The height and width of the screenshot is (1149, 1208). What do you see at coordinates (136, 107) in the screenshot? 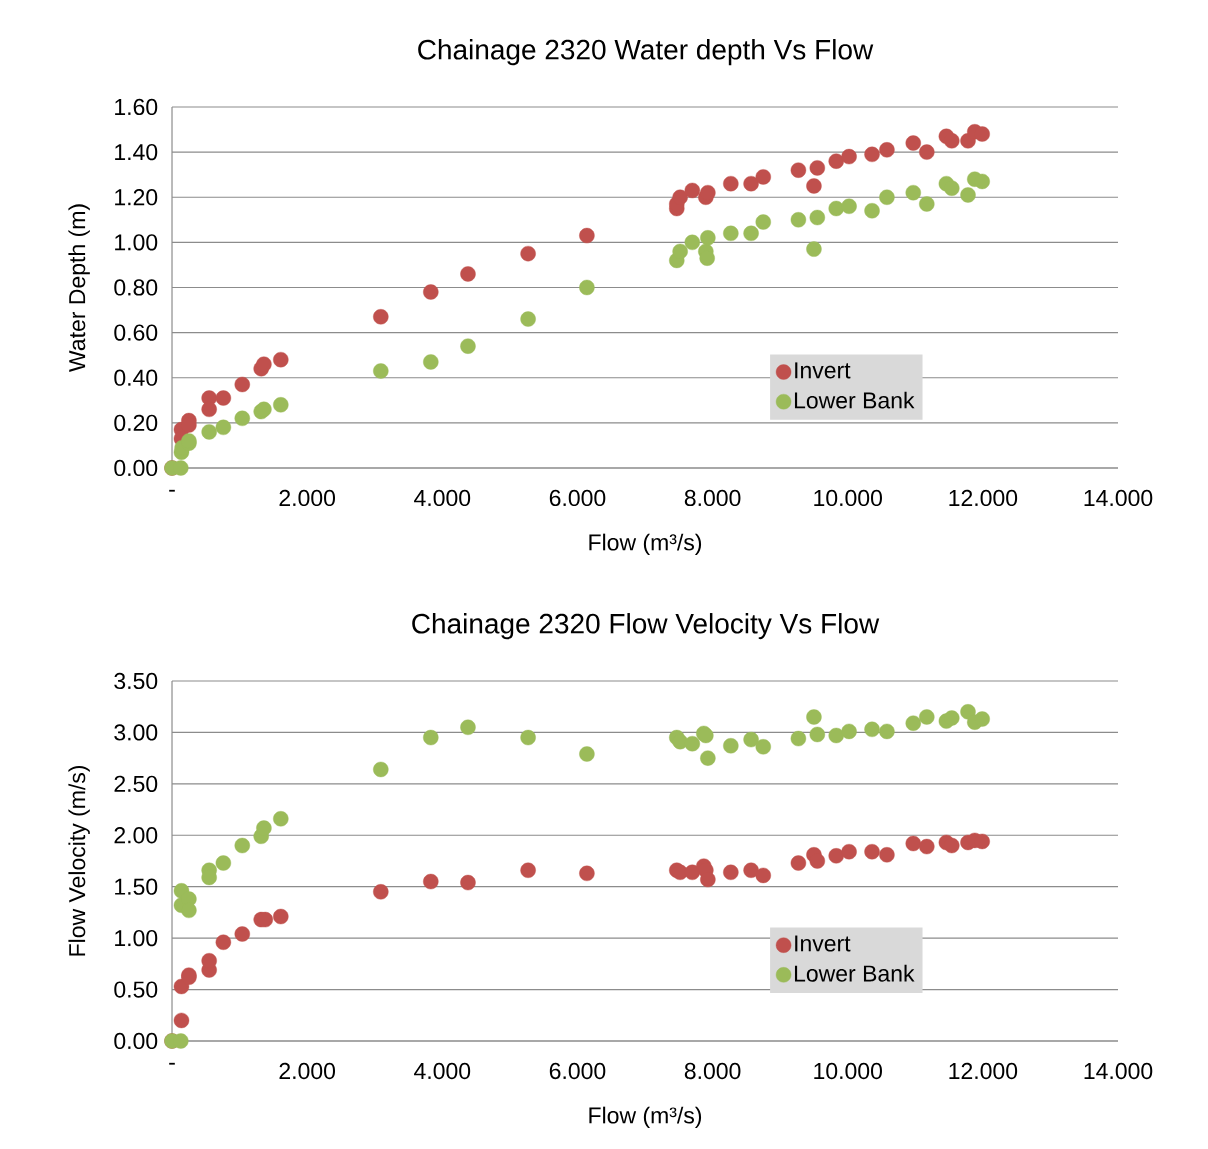
I see `y-tick-label: 1.60` at bounding box center [136, 107].